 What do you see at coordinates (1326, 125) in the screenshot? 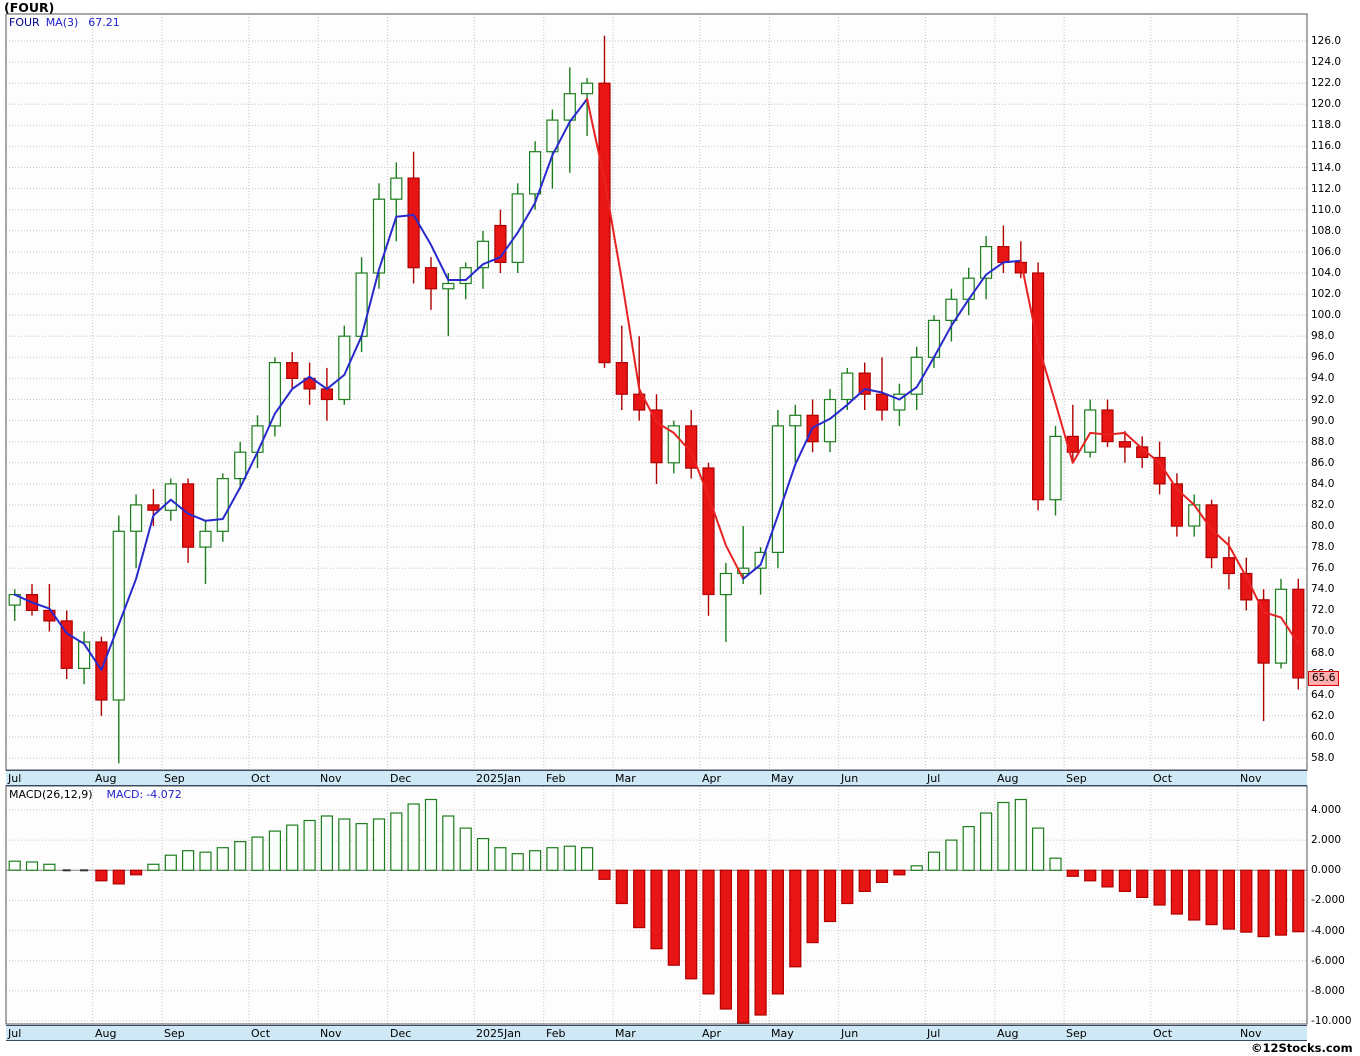
I see `price-tick-label: 118.0` at bounding box center [1326, 125].